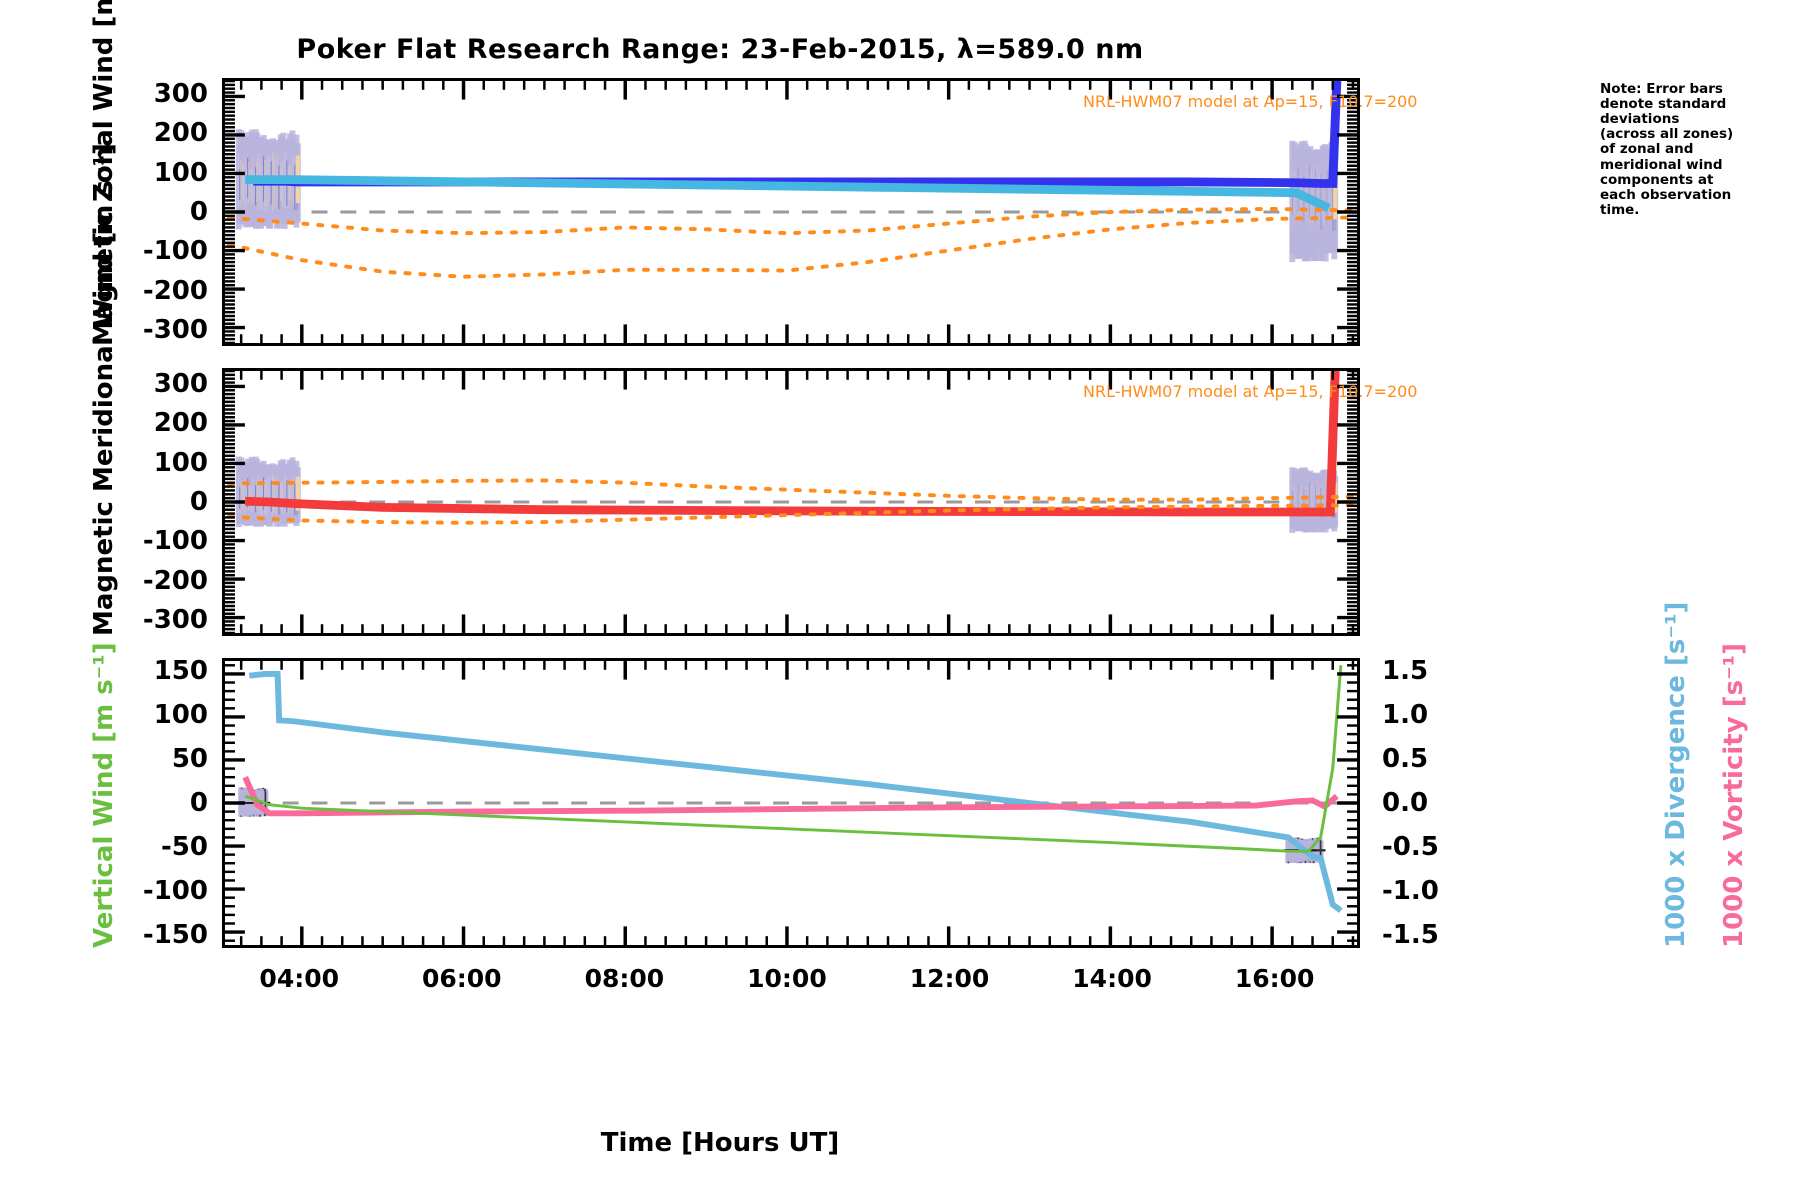  What do you see at coordinates (787, 978) in the screenshot?
I see `x-tick-label: 10:00` at bounding box center [787, 978].